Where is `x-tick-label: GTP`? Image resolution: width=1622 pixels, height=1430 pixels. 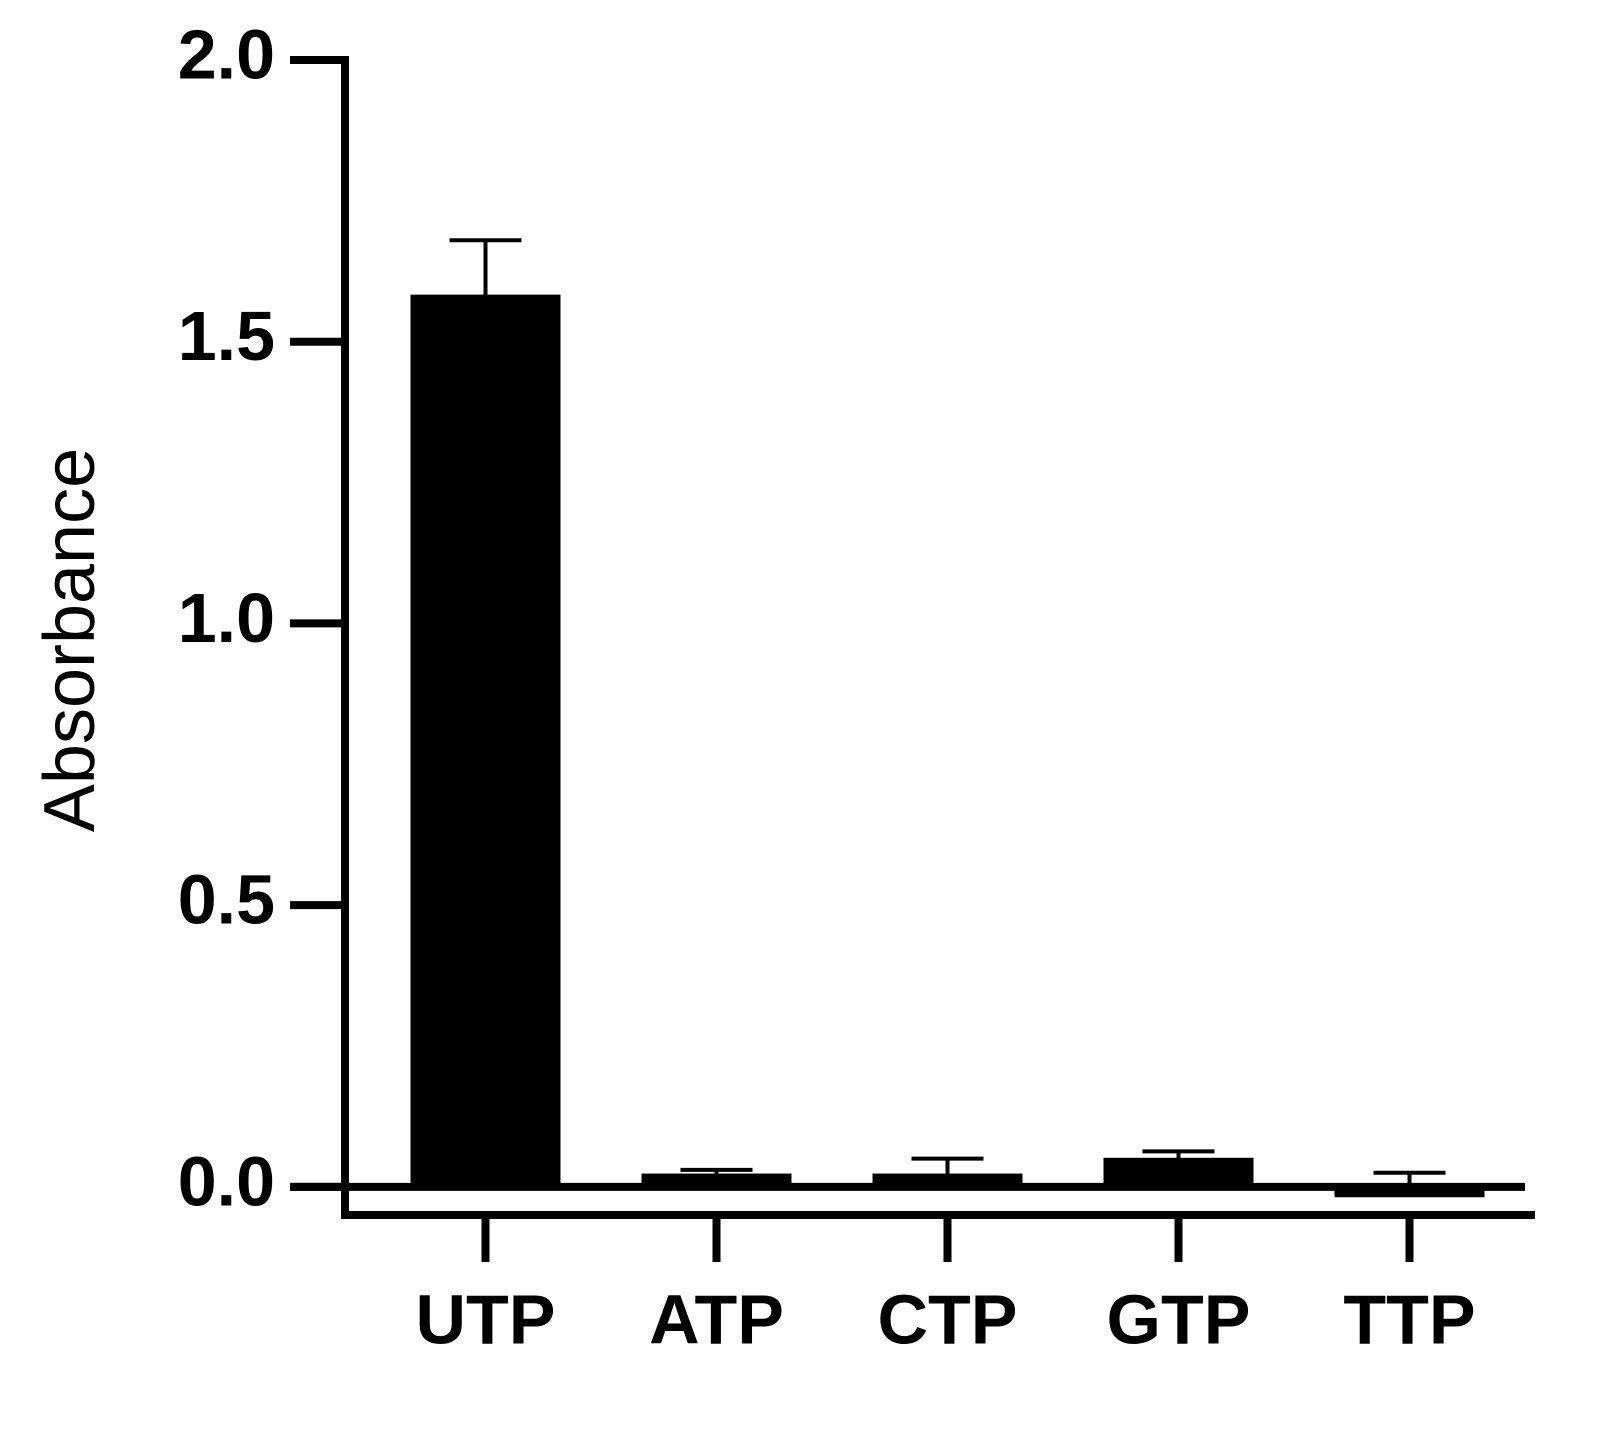
x-tick-label: GTP is located at coordinates (1179, 1319).